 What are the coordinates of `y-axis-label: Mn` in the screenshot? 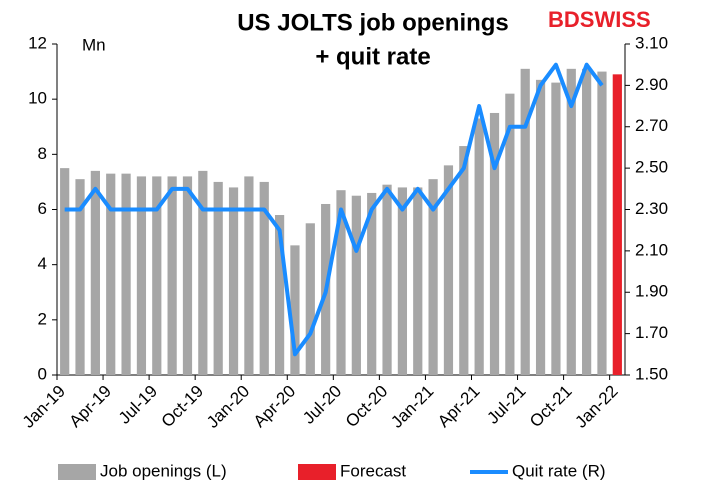 It's located at (94, 44).